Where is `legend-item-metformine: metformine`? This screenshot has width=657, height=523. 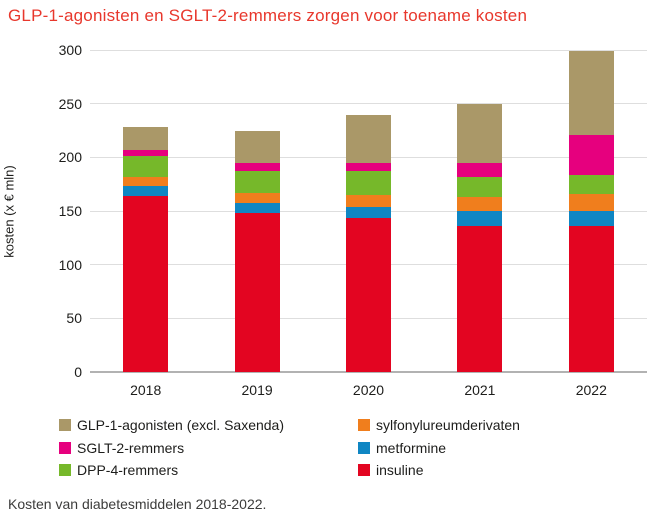
legend-item-metformine: metformine is located at coordinates (402, 448).